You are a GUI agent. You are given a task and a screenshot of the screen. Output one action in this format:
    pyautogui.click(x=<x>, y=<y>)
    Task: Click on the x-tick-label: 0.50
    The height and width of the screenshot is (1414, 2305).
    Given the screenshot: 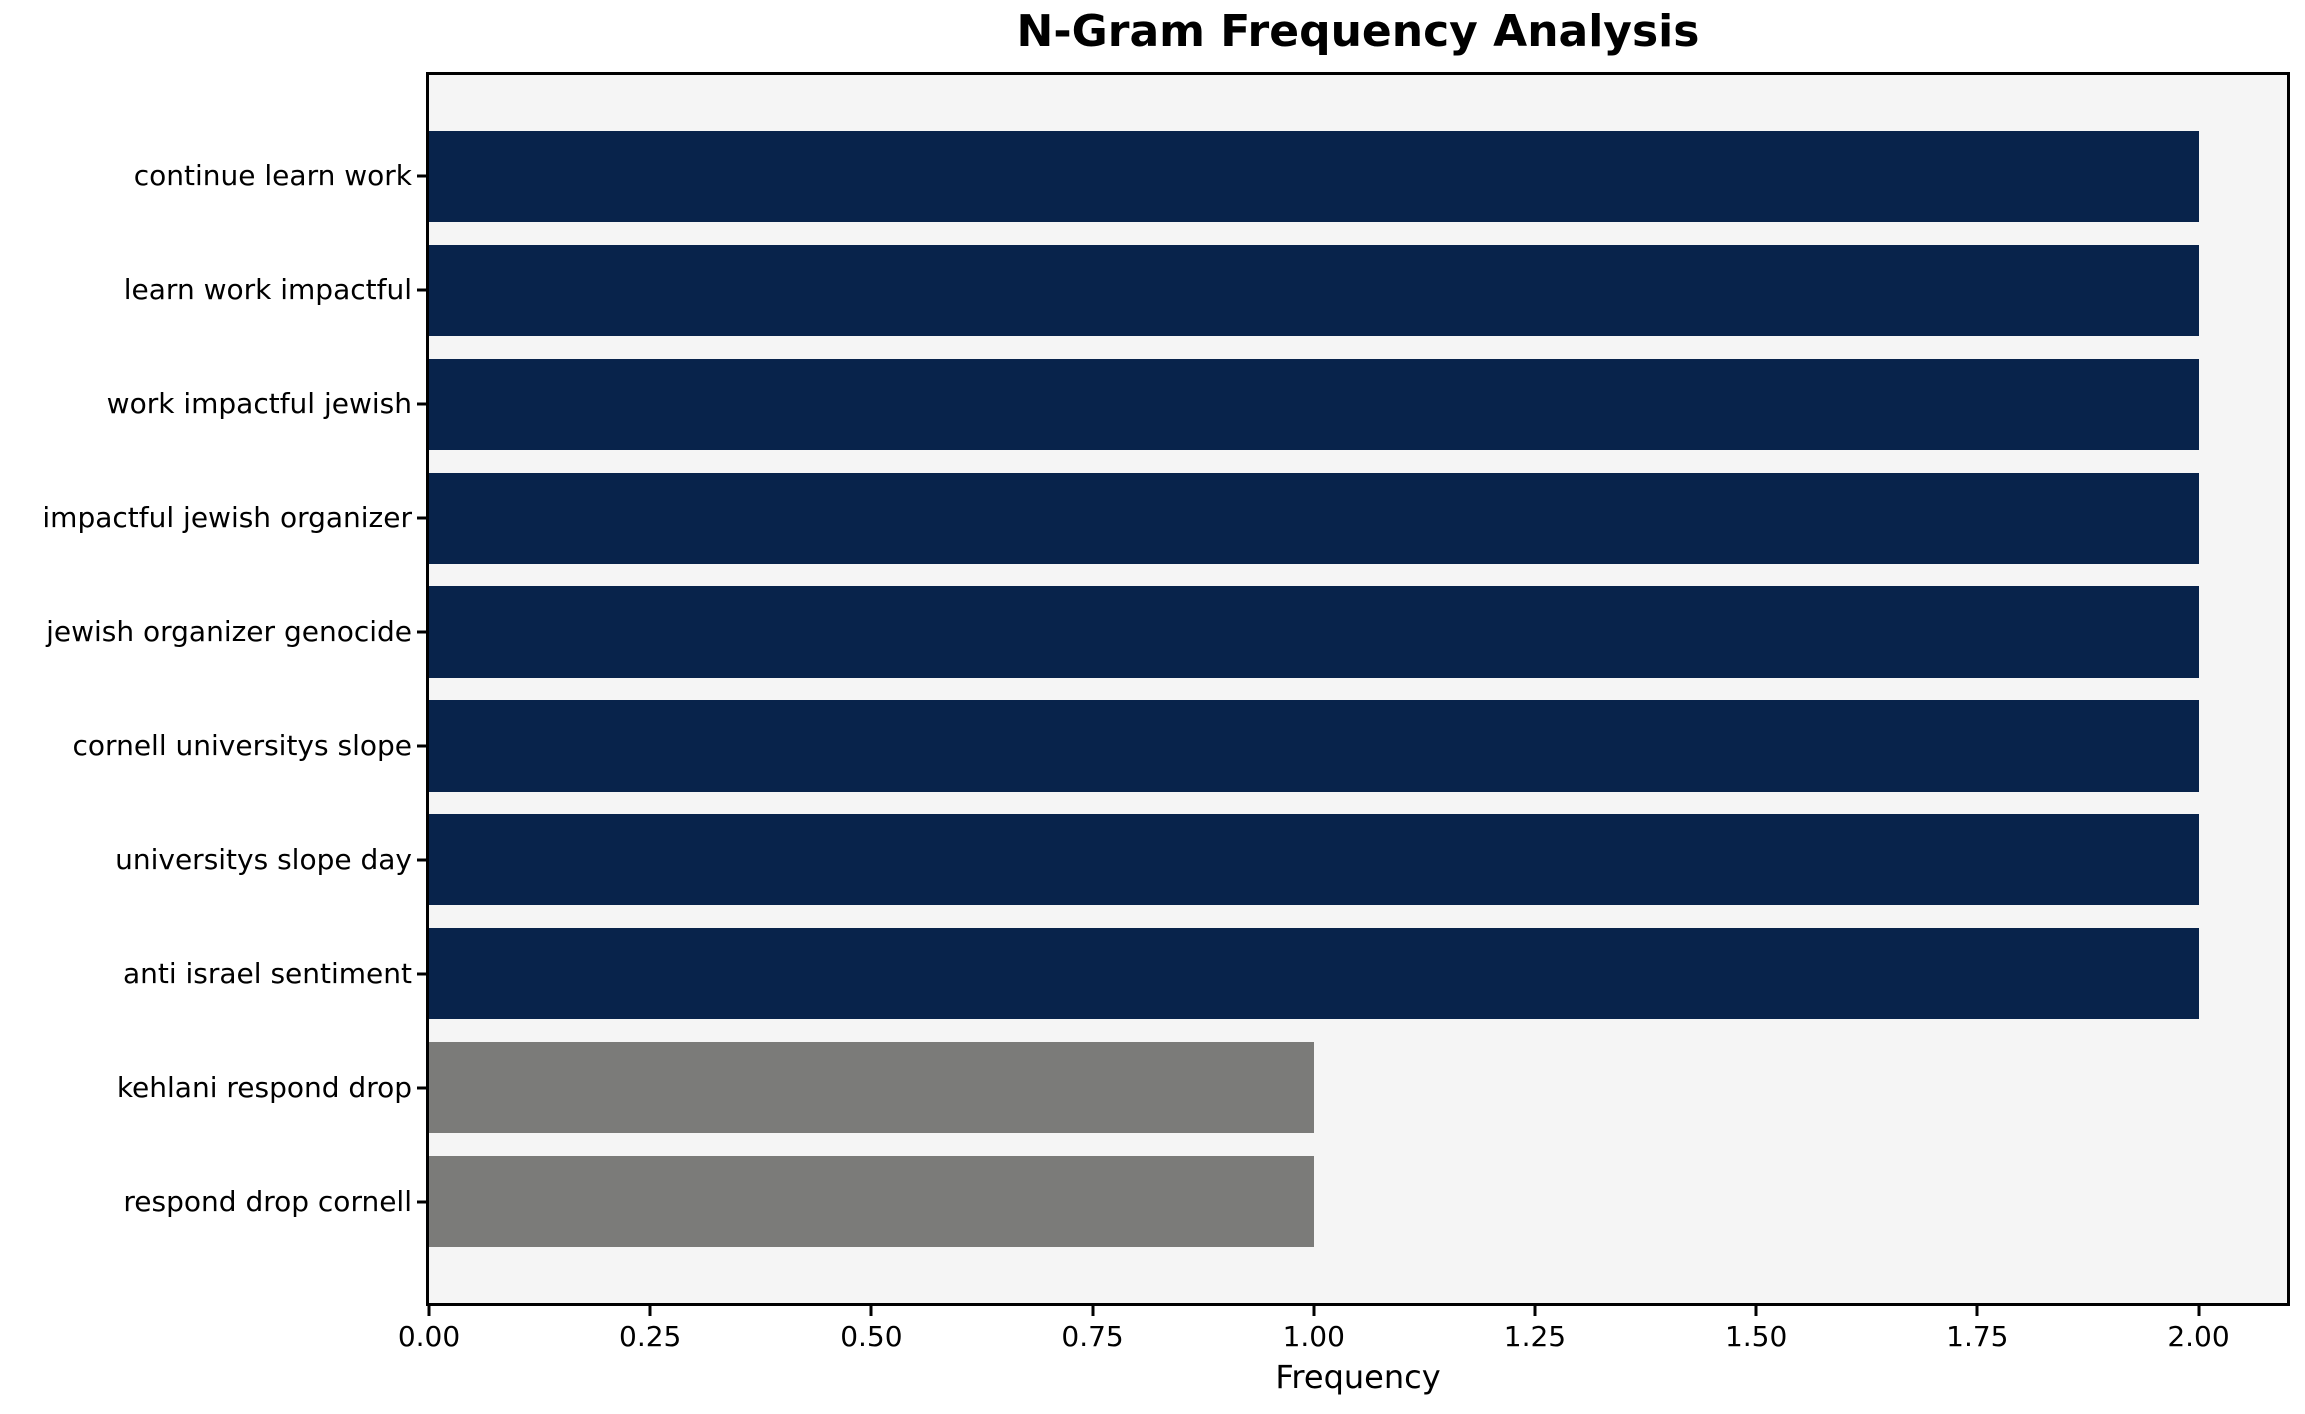 What is the action you would take?
    pyautogui.click(x=871, y=1336)
    